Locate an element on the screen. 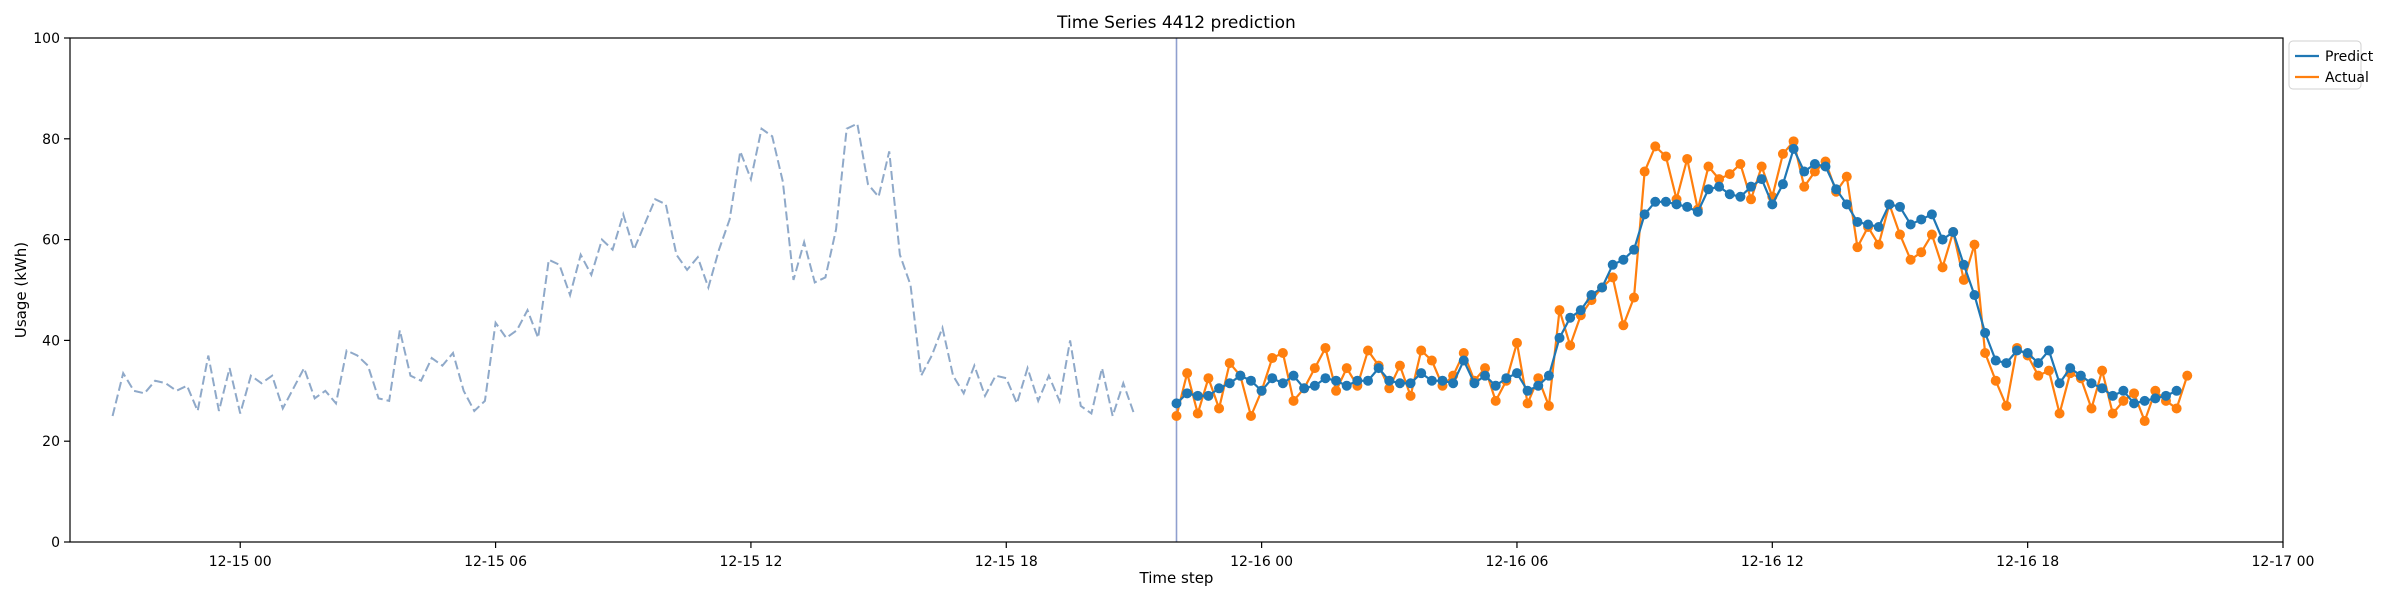 The image size is (2400, 600). y-tick-label: 20 is located at coordinates (51, 442).